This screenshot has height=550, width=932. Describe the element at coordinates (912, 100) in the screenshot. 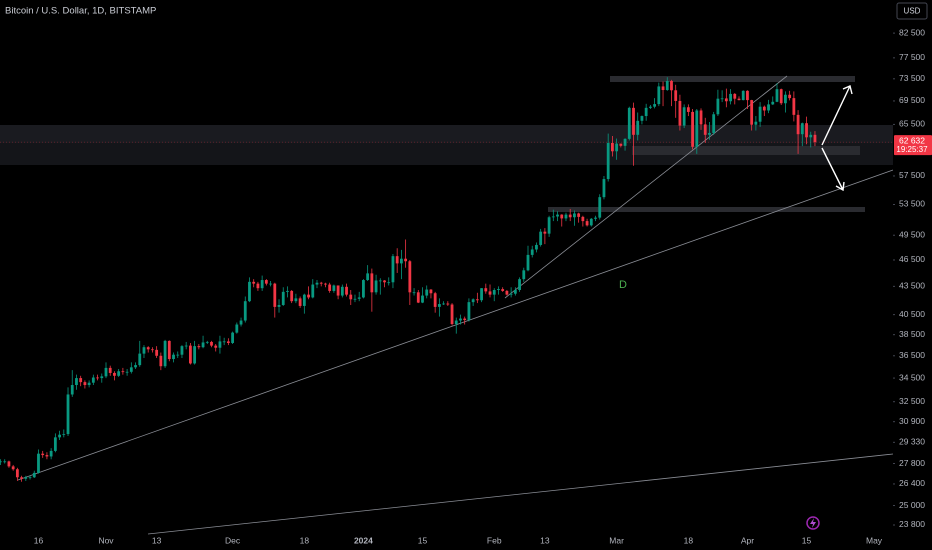

I see `y-tick-label: 69 500` at that location.